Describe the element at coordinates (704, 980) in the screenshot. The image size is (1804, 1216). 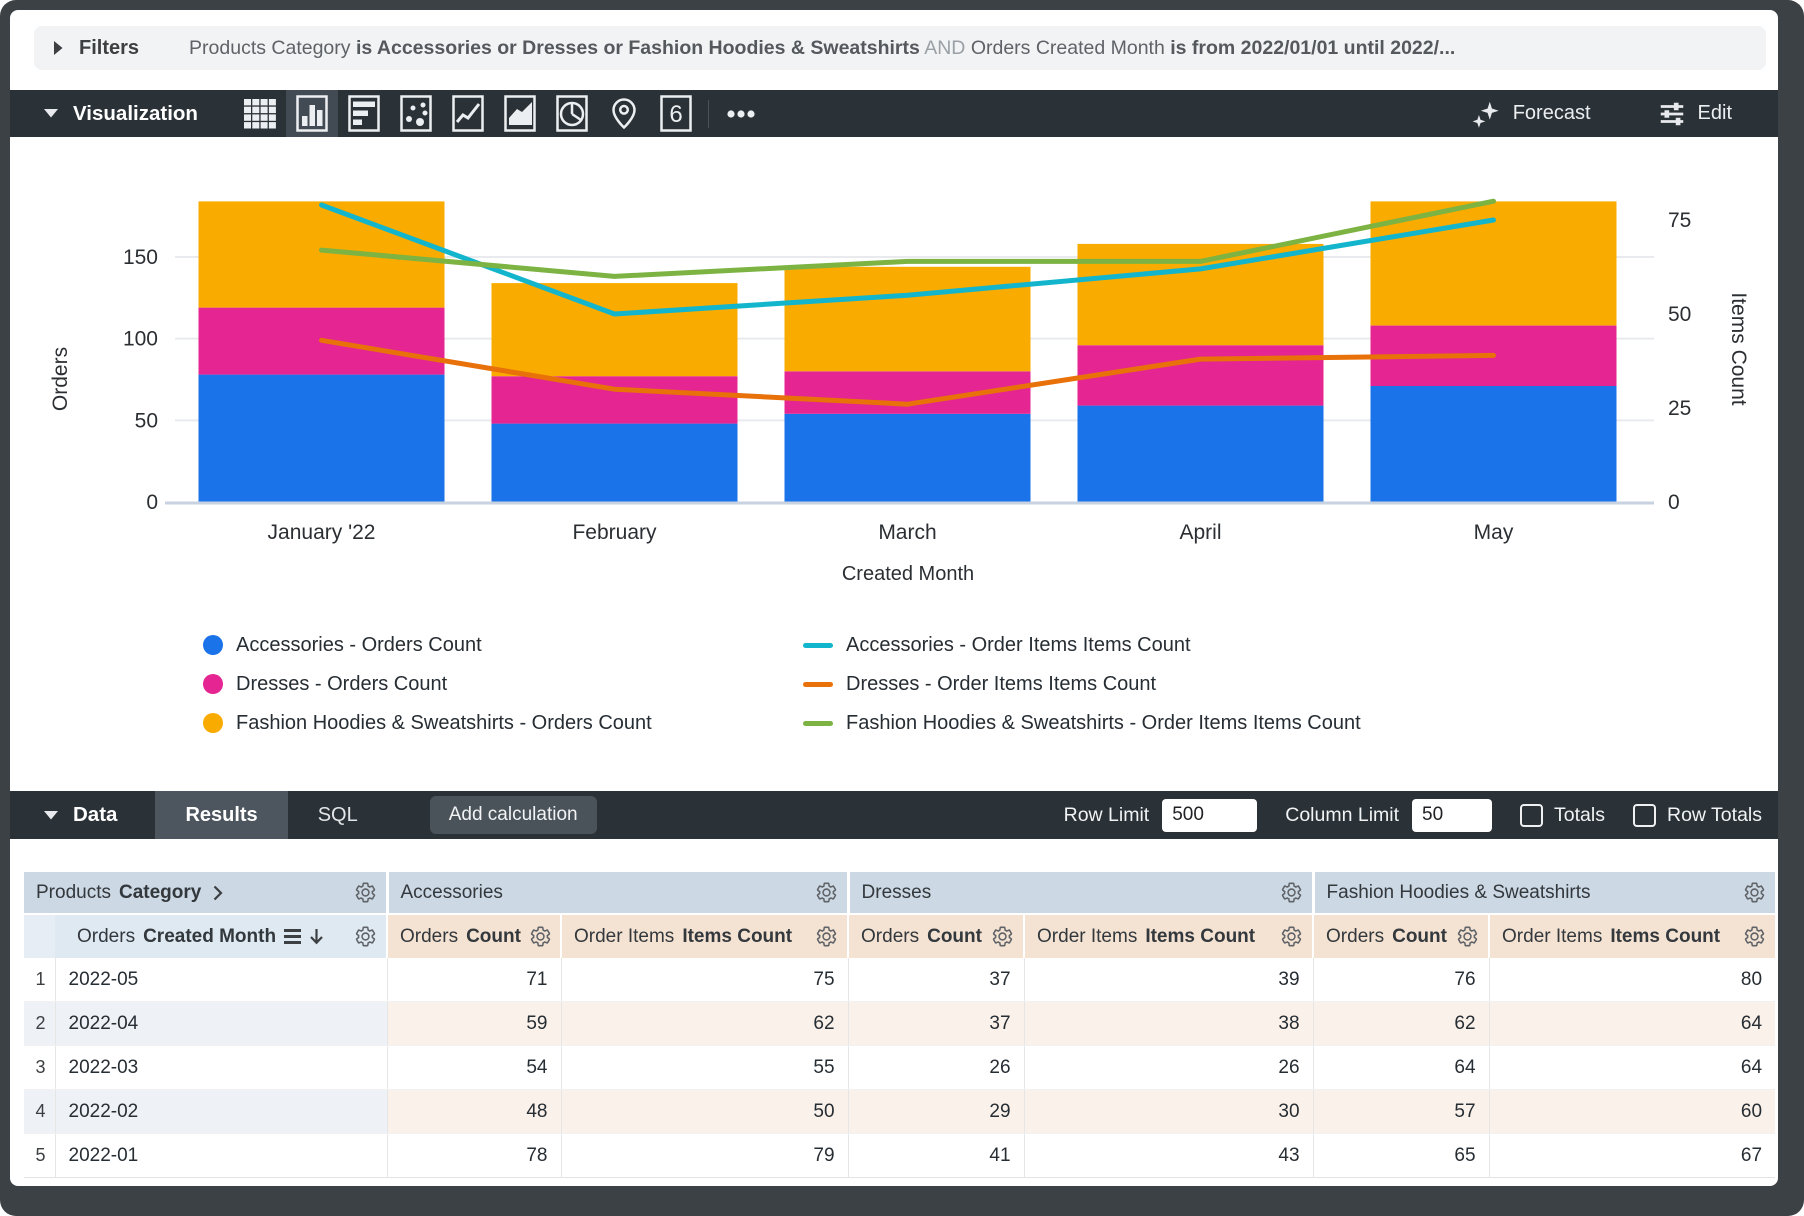
I see `measure-cell: 75` at that location.